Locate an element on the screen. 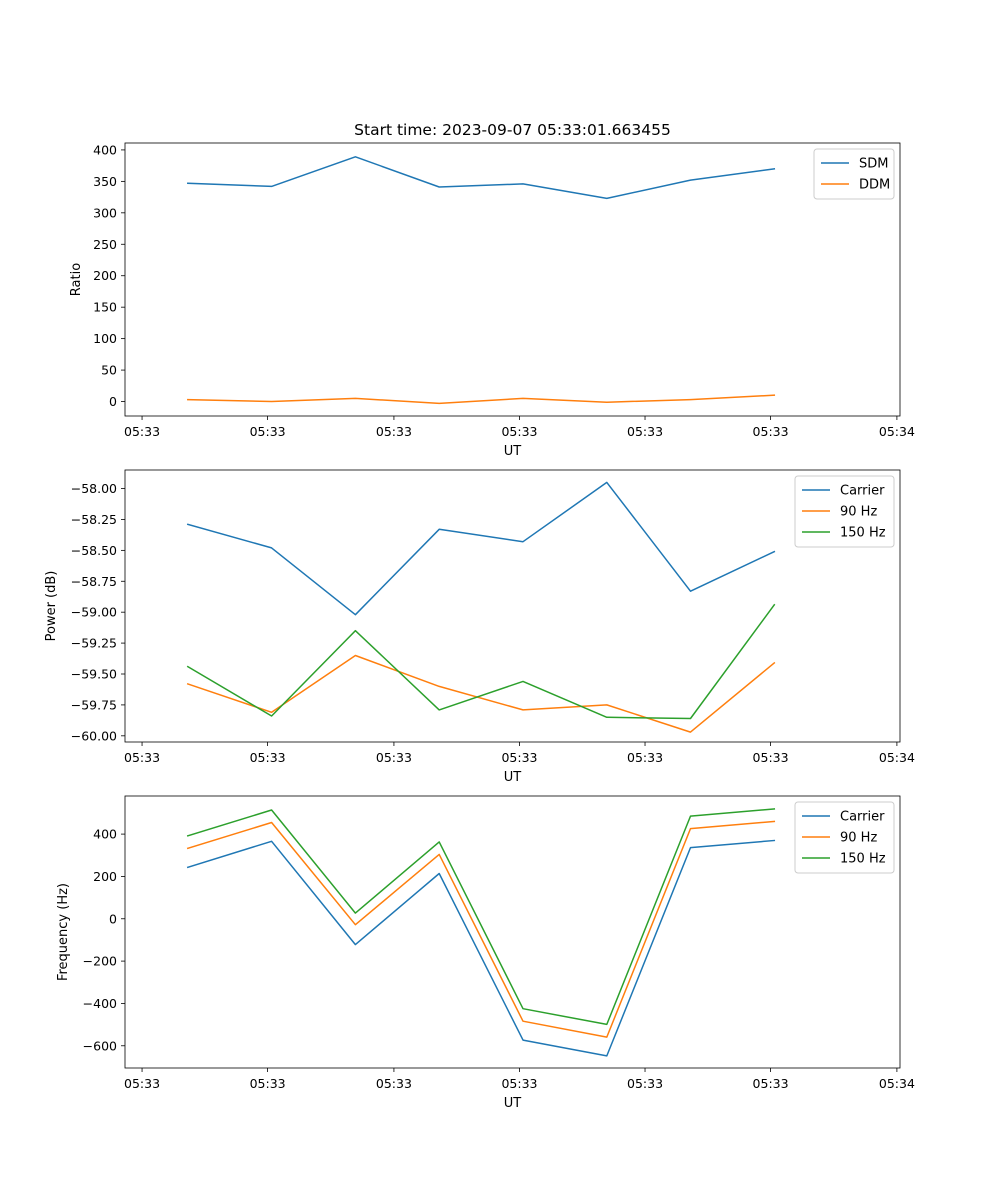 Image resolution: width=1000 pixels, height=1200 pixels. y-tick-label: 350 is located at coordinates (105, 181).